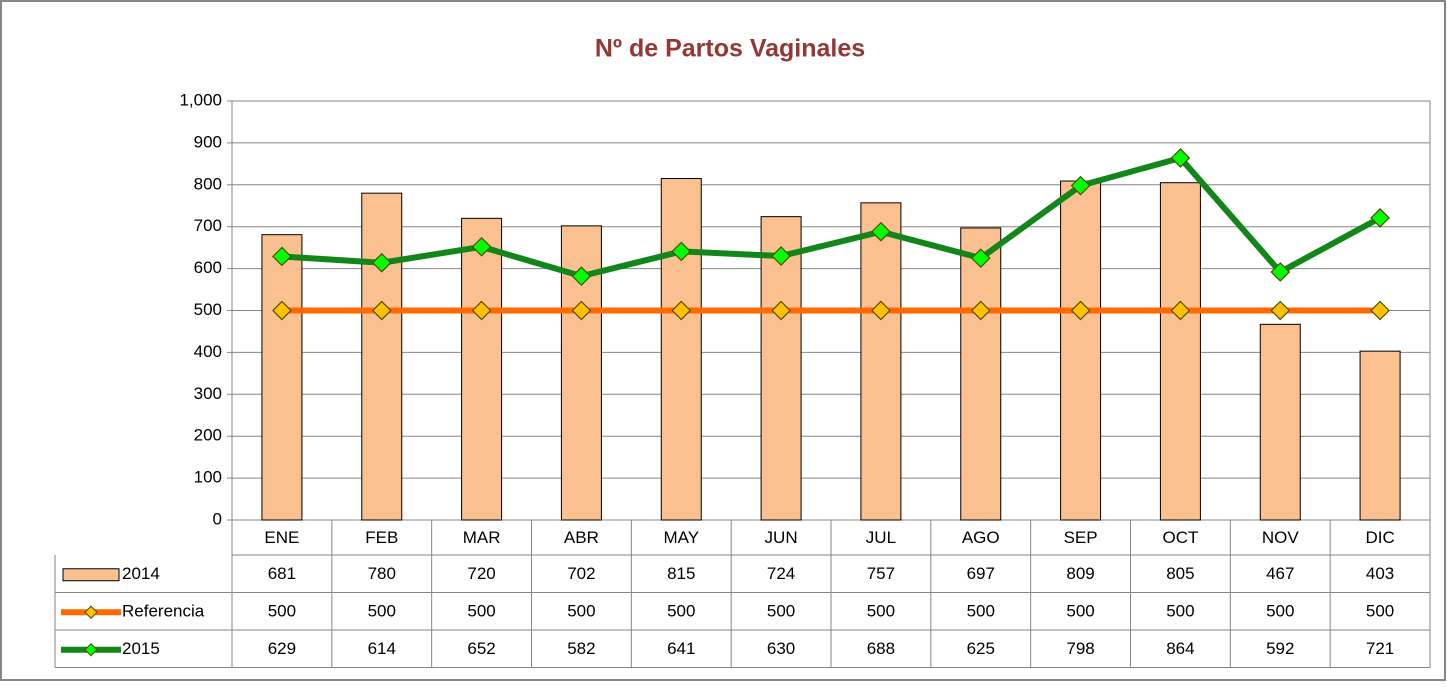  I want to click on x-tick-label: SEP, so click(1081, 537).